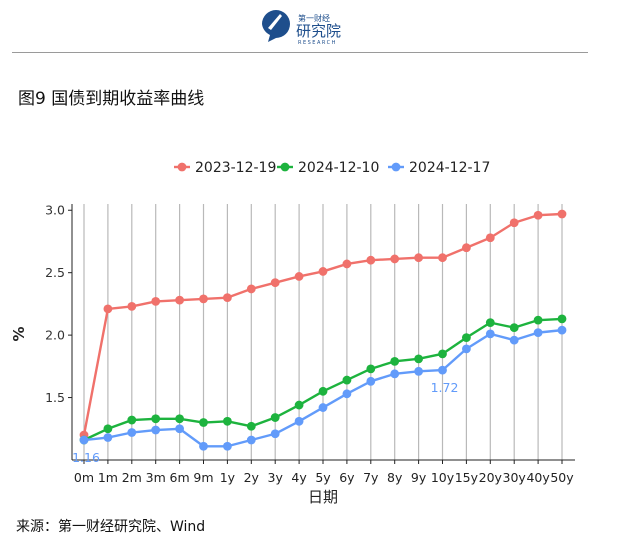  I want to click on logo-text-main: 研究院, so click(318, 31).